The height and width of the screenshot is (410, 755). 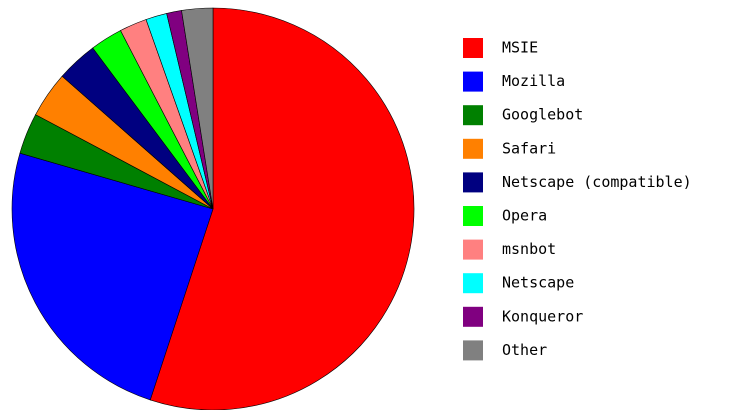 I want to click on legend-label: Opera, so click(x=524, y=216).